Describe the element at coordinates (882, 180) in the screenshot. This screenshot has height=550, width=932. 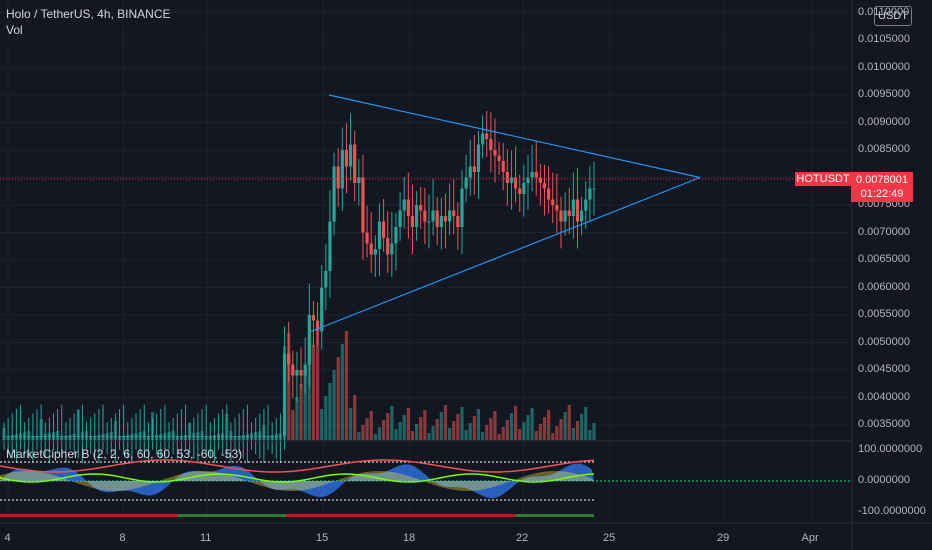
I see `last-price-value: 0.0078001` at that location.